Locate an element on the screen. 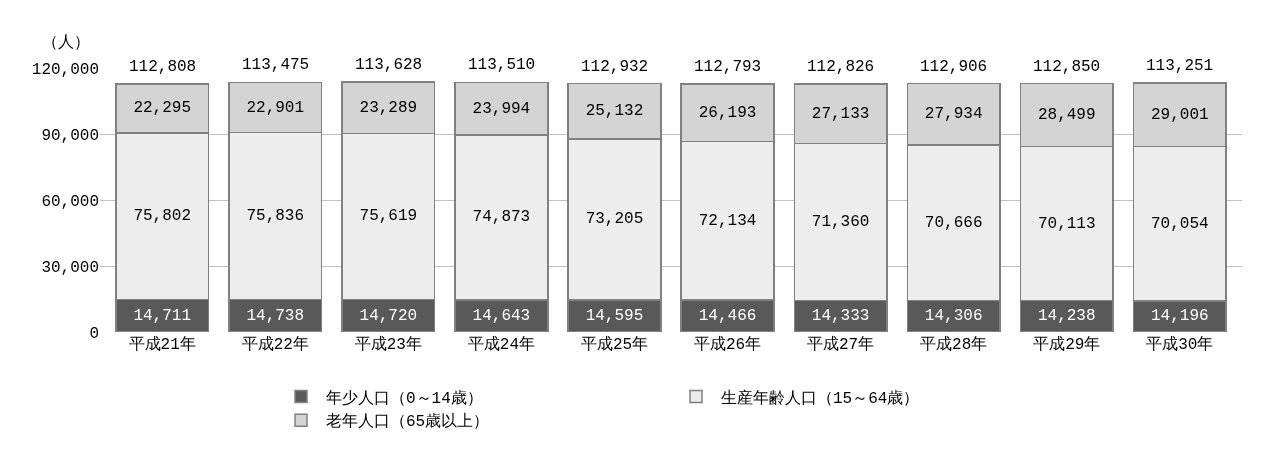 The height and width of the screenshot is (450, 1282). legend-label: 老年人口（65歳以上） is located at coordinates (408, 422).